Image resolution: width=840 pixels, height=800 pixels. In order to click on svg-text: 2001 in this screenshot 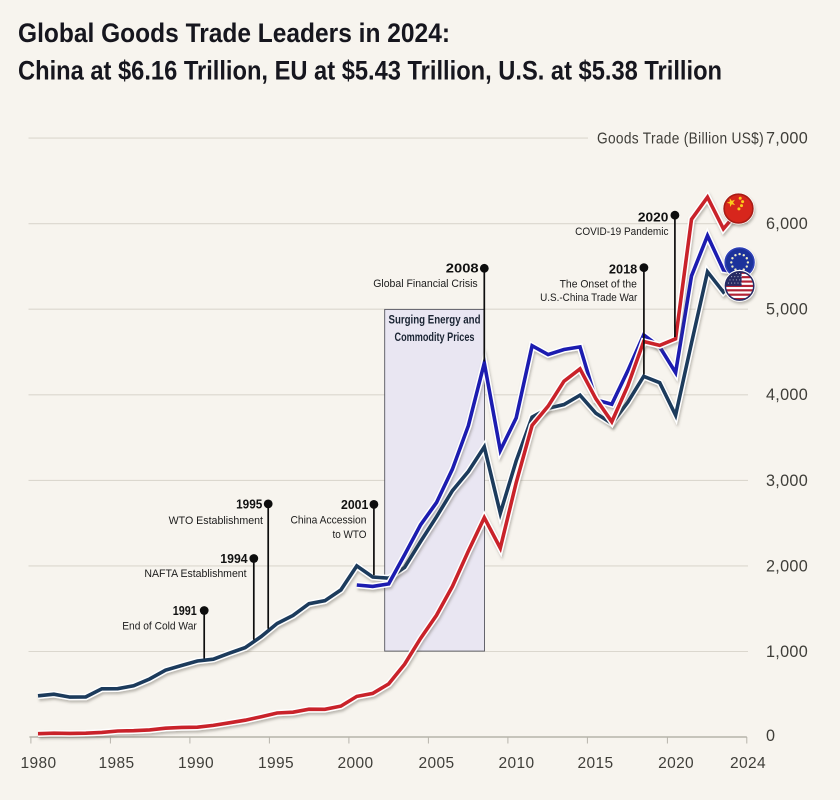, I will do `click(354, 505)`.